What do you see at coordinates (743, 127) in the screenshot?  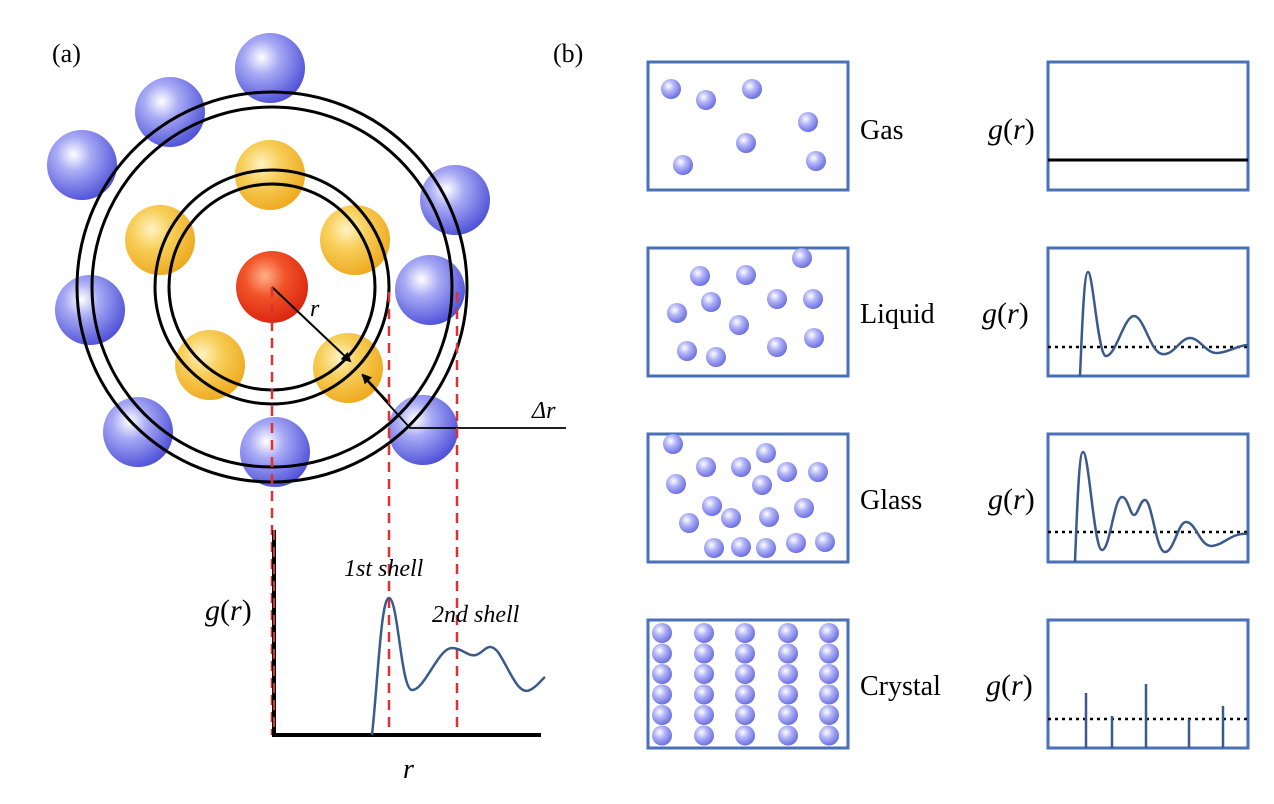 I see `gas-particles` at bounding box center [743, 127].